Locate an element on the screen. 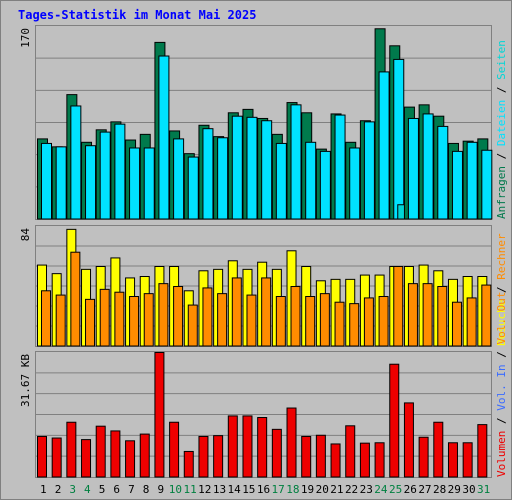 The height and width of the screenshot is (500, 512). legend: Anfragen / Dateien / Seiten is located at coordinates (501, 129).